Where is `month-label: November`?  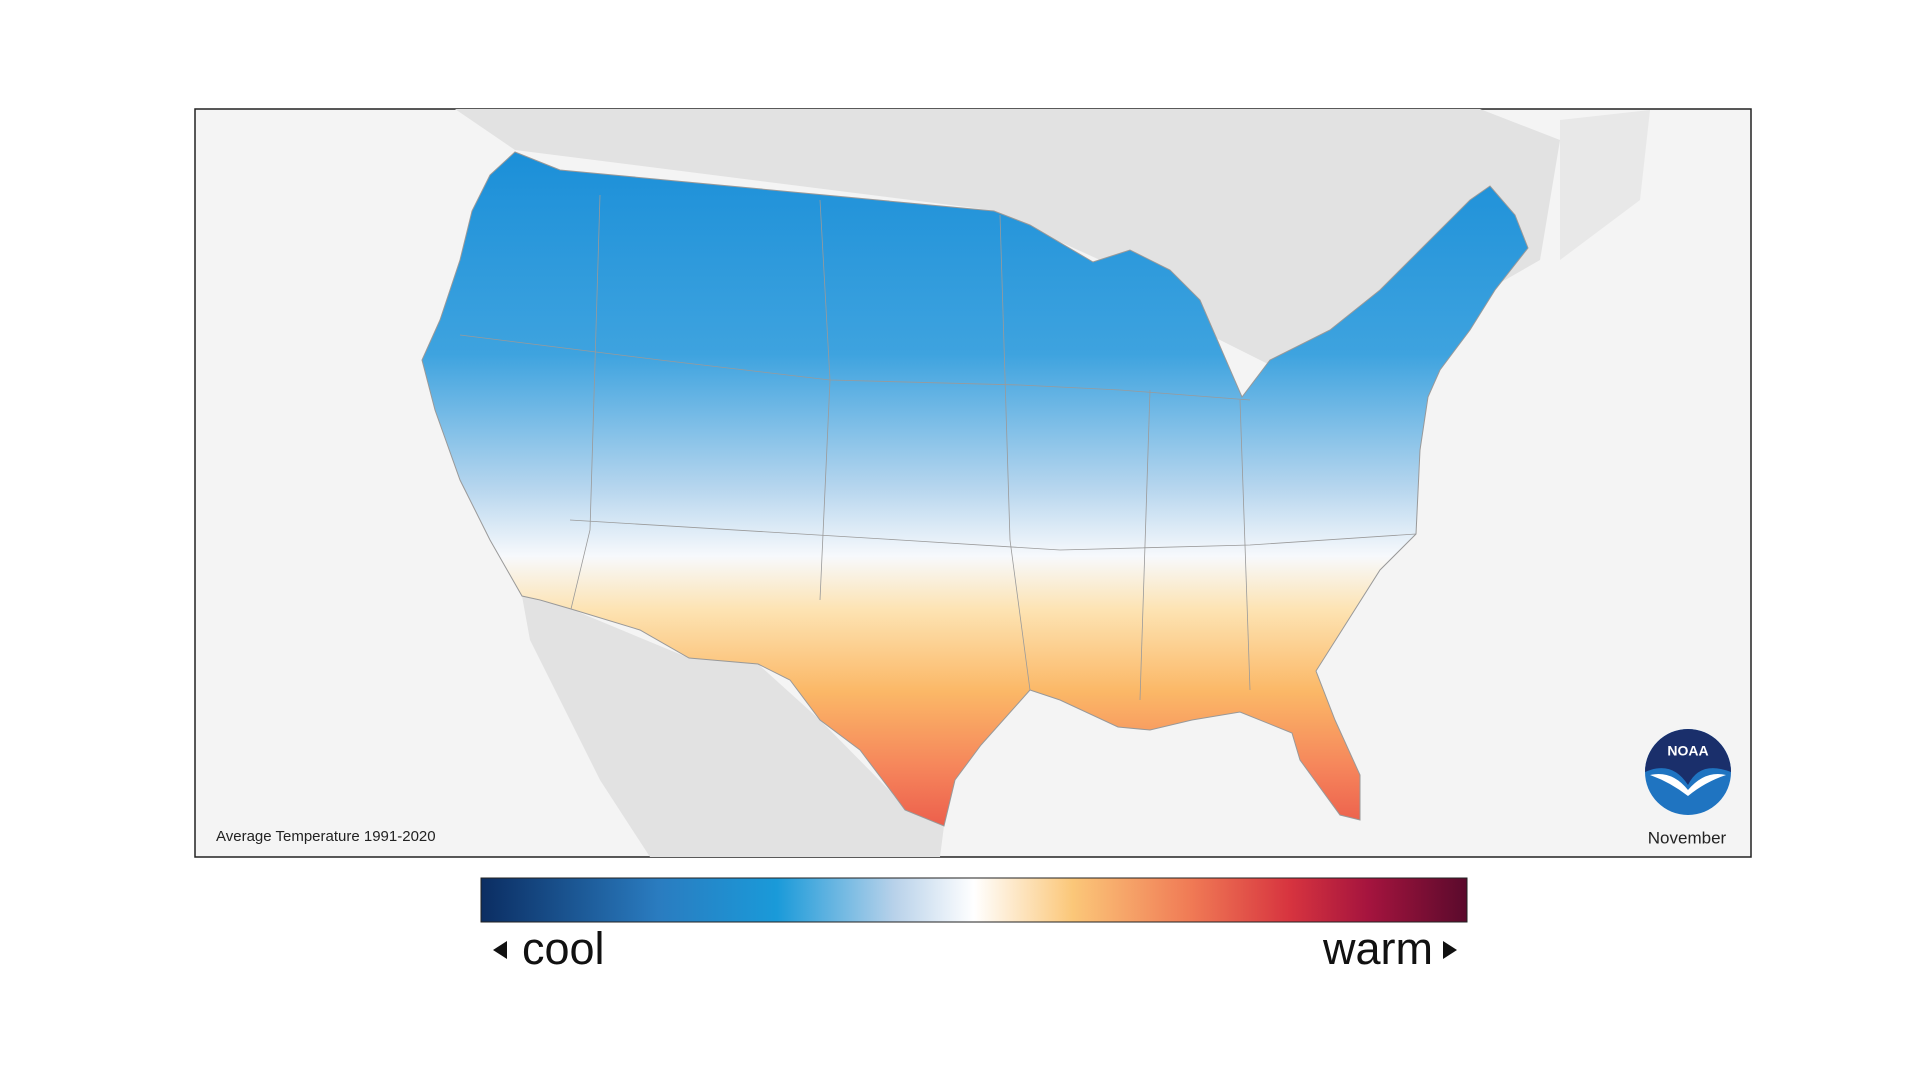 month-label: November is located at coordinates (1687, 837).